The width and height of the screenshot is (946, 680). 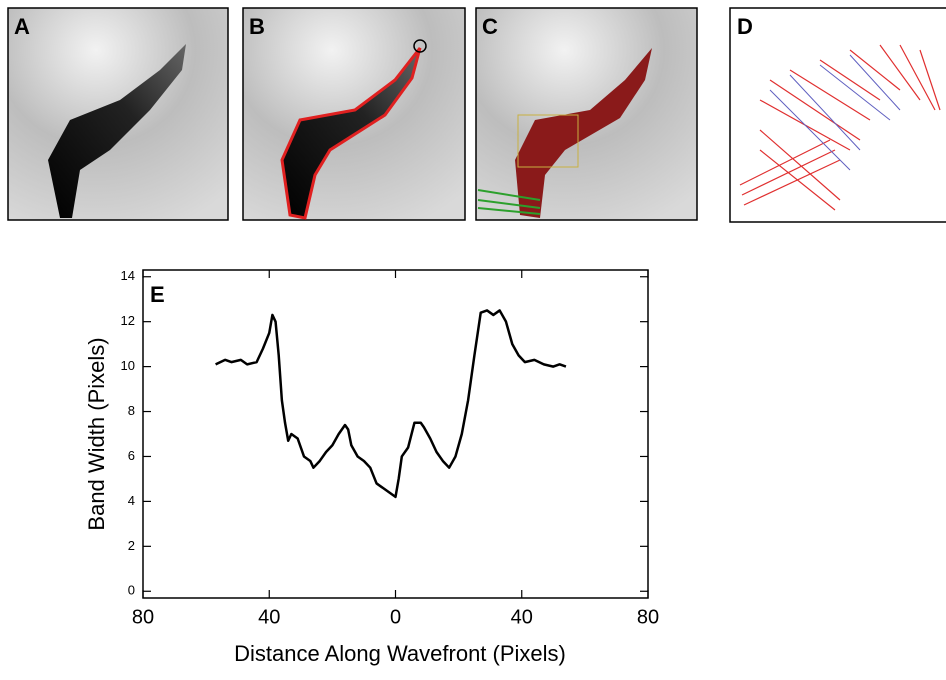 I want to click on panel-b: B, so click(x=354, y=114).